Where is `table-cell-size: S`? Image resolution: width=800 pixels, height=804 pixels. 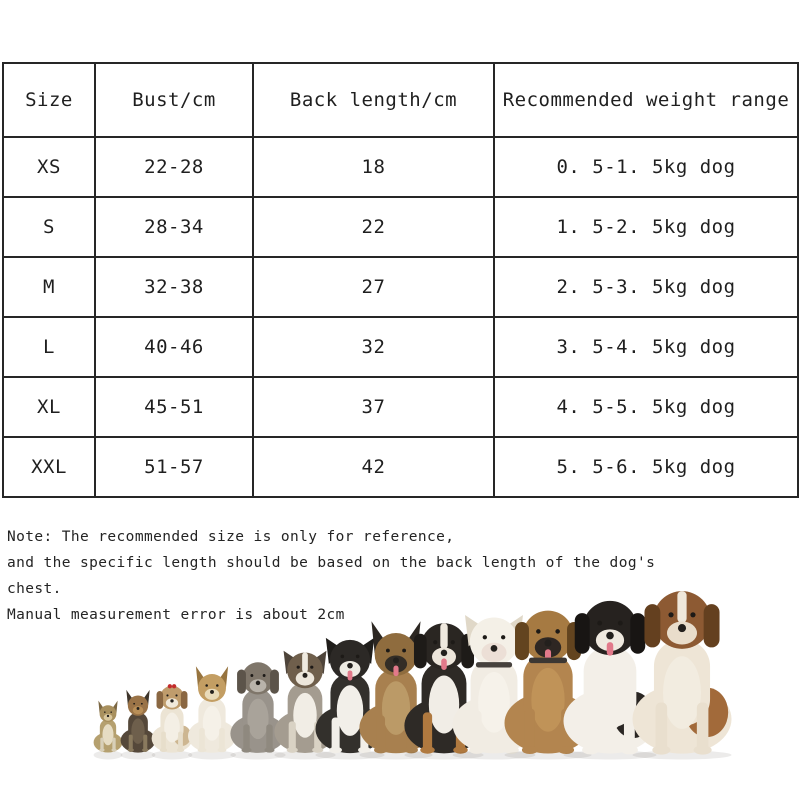
table-cell-size: S is located at coordinates (49, 227).